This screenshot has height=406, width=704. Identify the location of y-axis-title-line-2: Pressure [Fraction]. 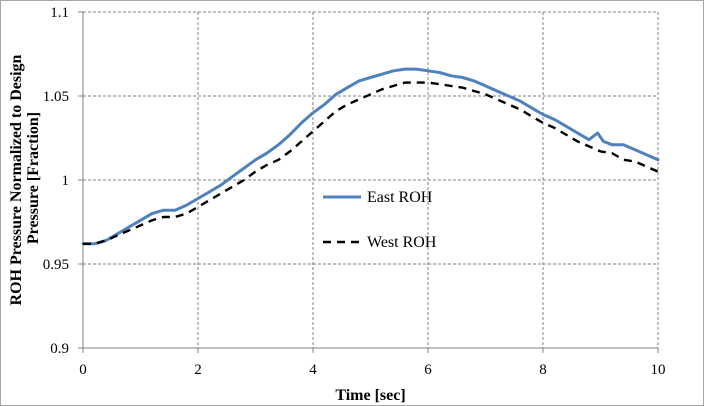
(33, 178).